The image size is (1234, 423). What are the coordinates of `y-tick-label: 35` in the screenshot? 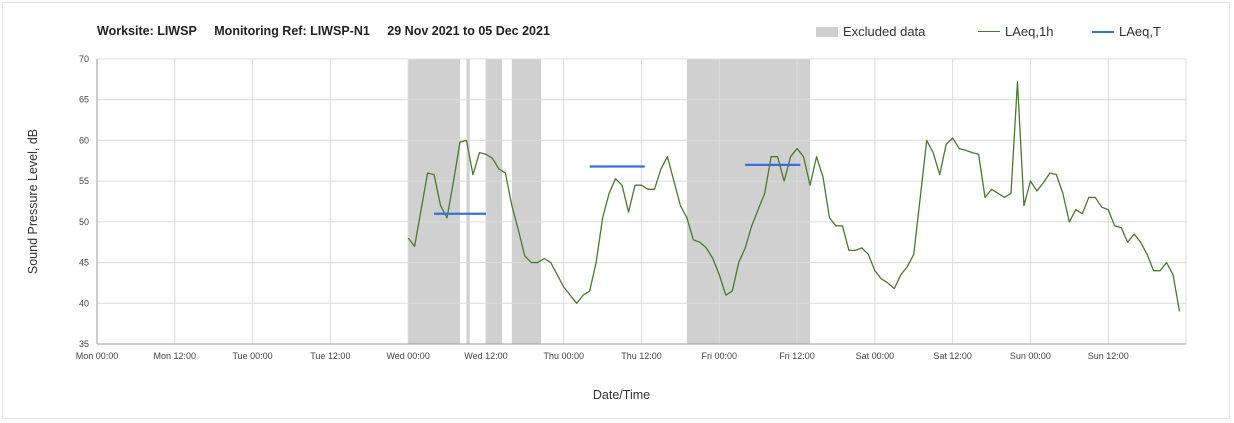 It's located at (84, 344).